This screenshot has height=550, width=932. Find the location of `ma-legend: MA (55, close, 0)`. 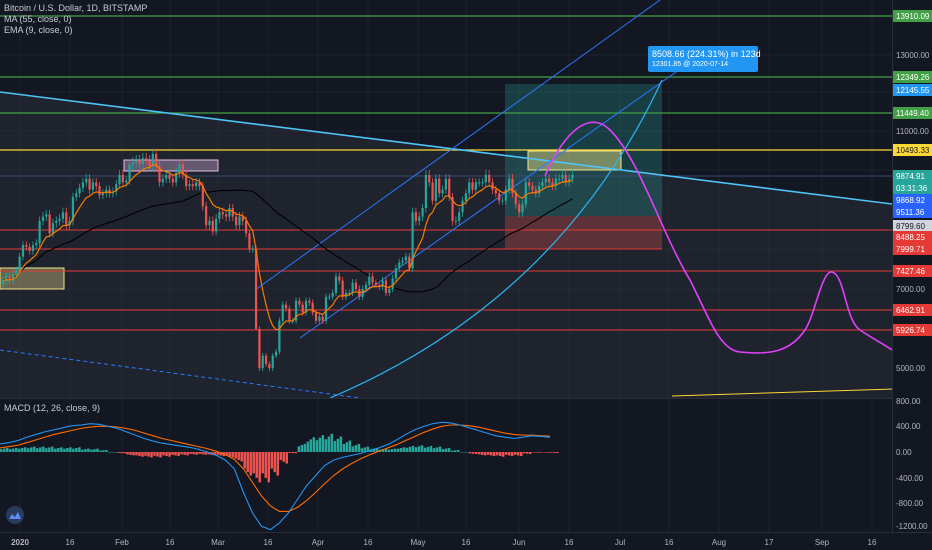

ma-legend: MA (55, close, 0) is located at coordinates (38, 19).